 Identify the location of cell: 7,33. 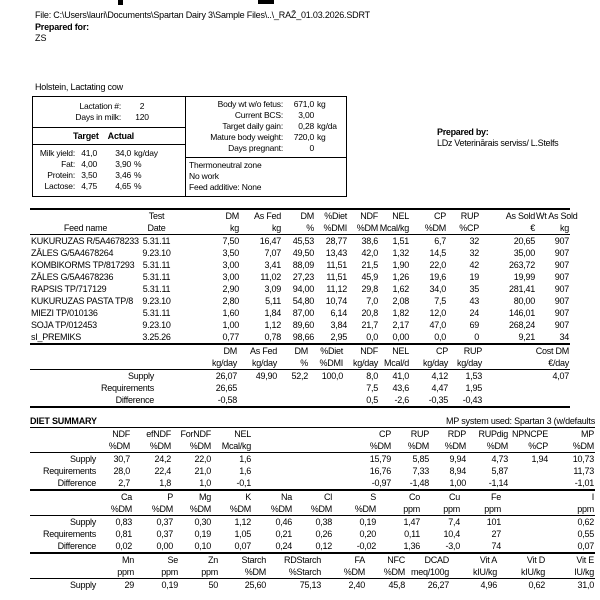
(420, 471).